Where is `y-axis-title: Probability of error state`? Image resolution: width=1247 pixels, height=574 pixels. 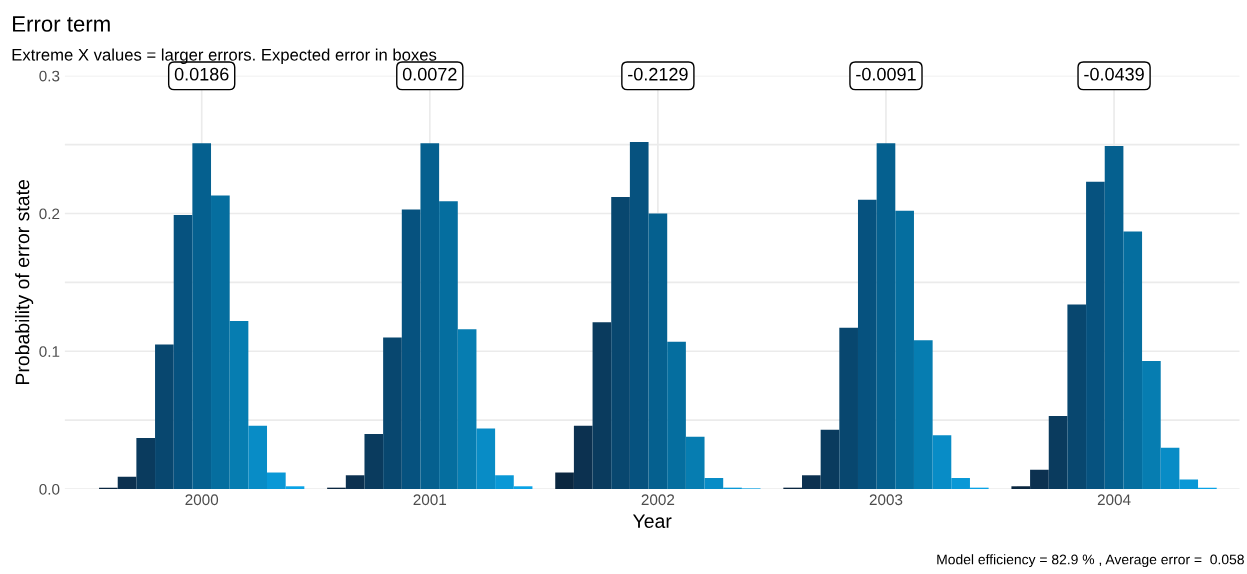
y-axis-title: Probability of error state is located at coordinates (24, 282).